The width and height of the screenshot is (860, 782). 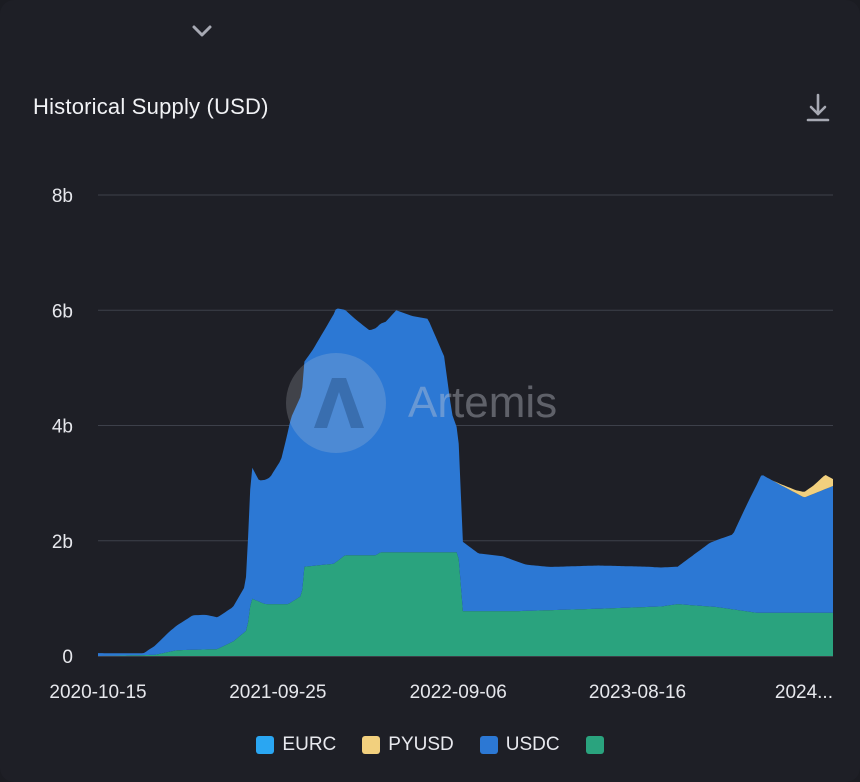 I want to click on chart-title: Historical Supply (USD), so click(x=151, y=106).